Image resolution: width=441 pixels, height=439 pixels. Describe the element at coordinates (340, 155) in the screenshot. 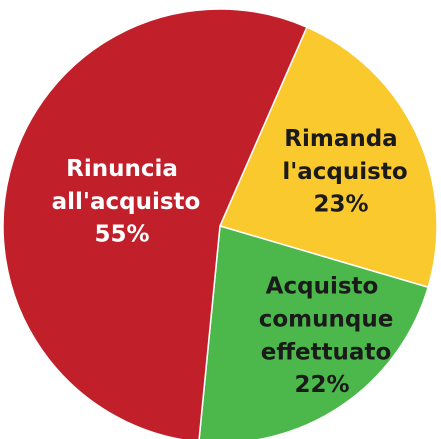

I see `slice-label: Rimanda l'acquisto` at that location.